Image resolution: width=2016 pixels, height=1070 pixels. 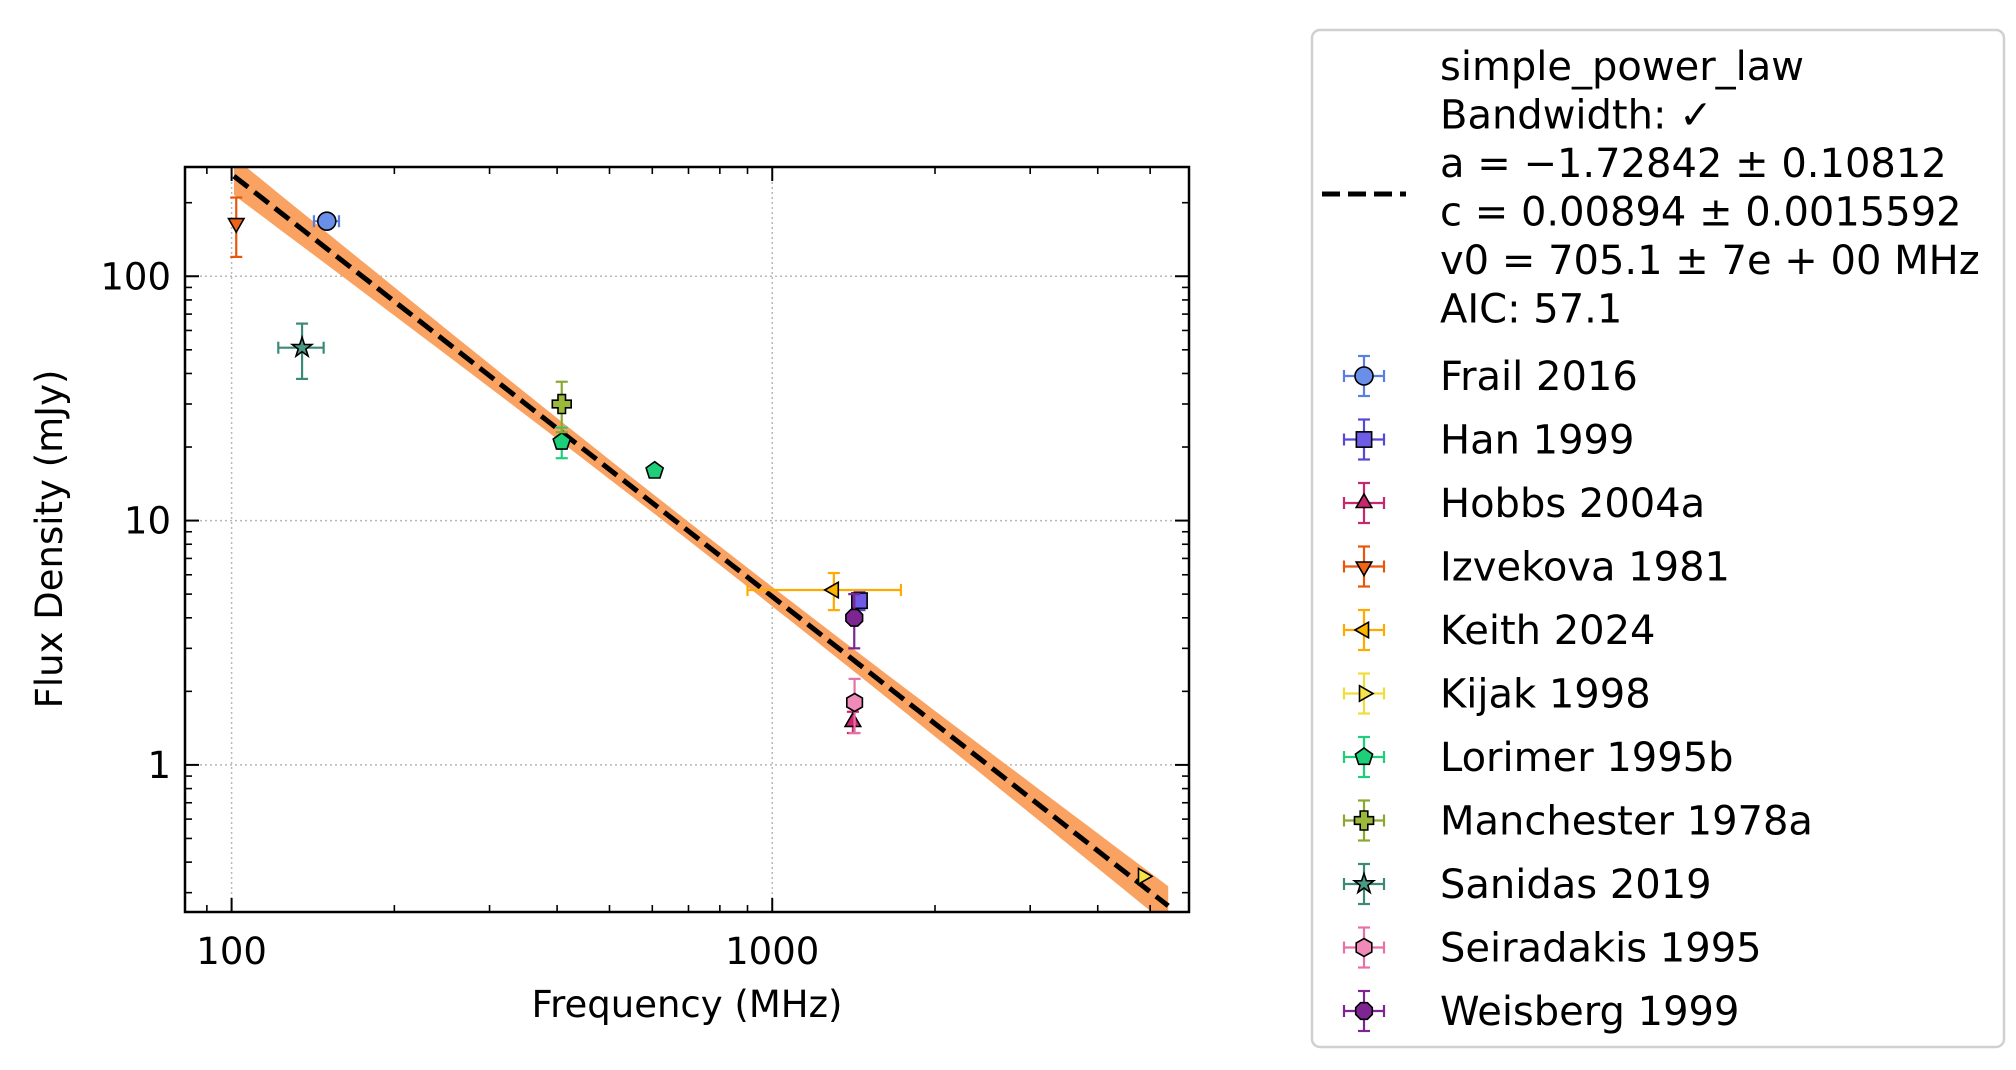 What do you see at coordinates (1589, 1012) in the screenshot?
I see `legend-label: Weisberg 1999` at bounding box center [1589, 1012].